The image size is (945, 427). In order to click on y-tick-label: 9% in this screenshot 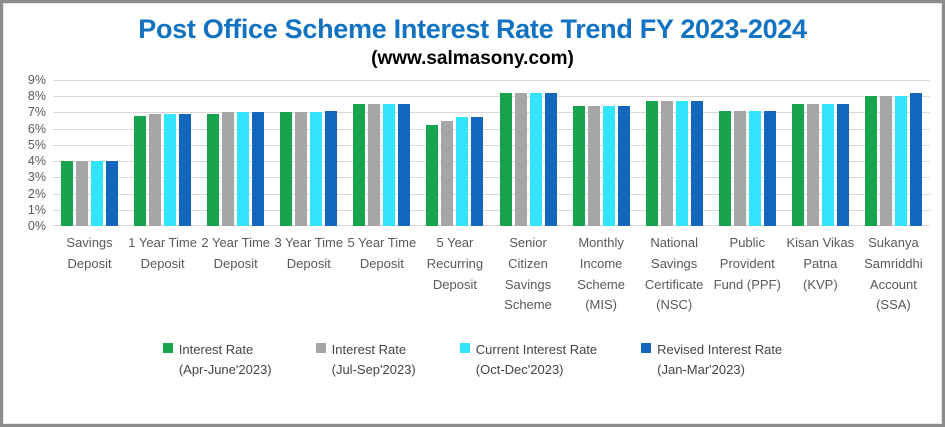, I will do `click(36, 80)`.